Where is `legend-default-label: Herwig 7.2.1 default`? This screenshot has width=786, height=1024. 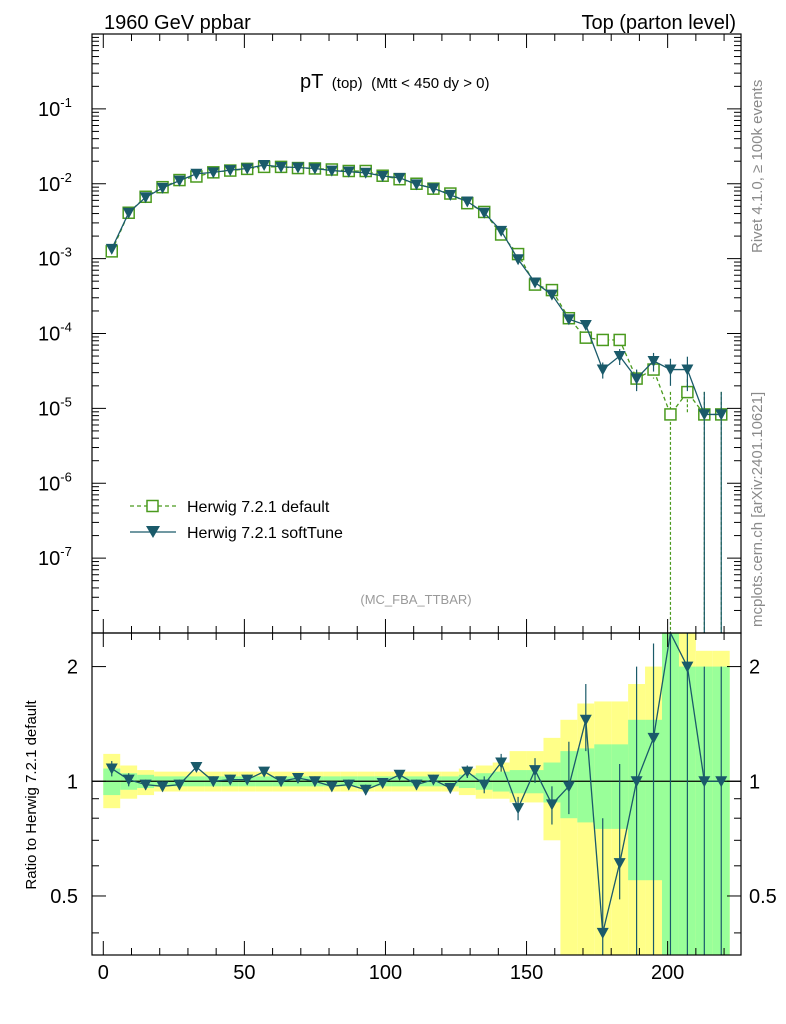 legend-default-label: Herwig 7.2.1 default is located at coordinates (258, 507).